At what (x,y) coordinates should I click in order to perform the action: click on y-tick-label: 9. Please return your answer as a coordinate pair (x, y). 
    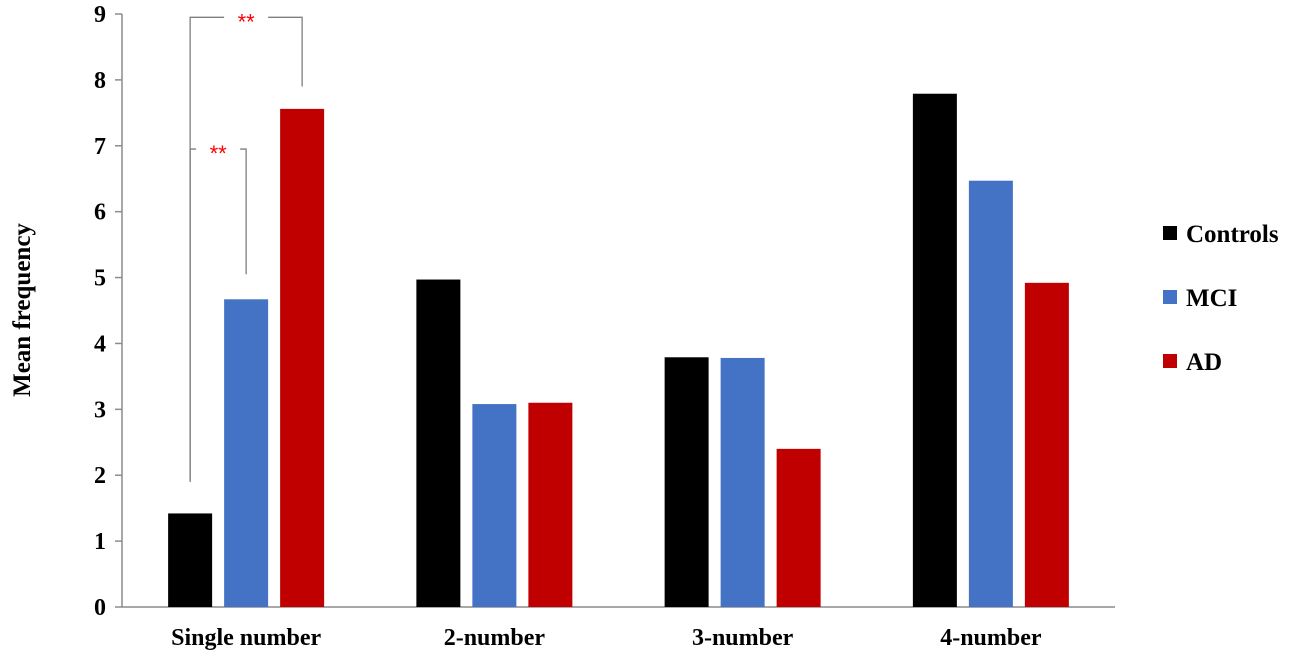
    Looking at the image, I should click on (100, 15).